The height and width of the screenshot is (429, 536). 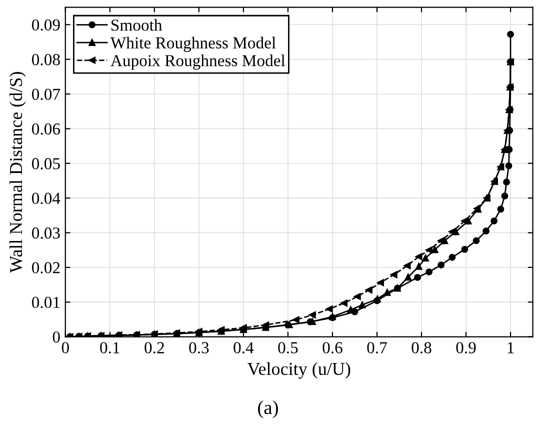 I want to click on x-tick-label: 0.1, so click(x=110, y=348).